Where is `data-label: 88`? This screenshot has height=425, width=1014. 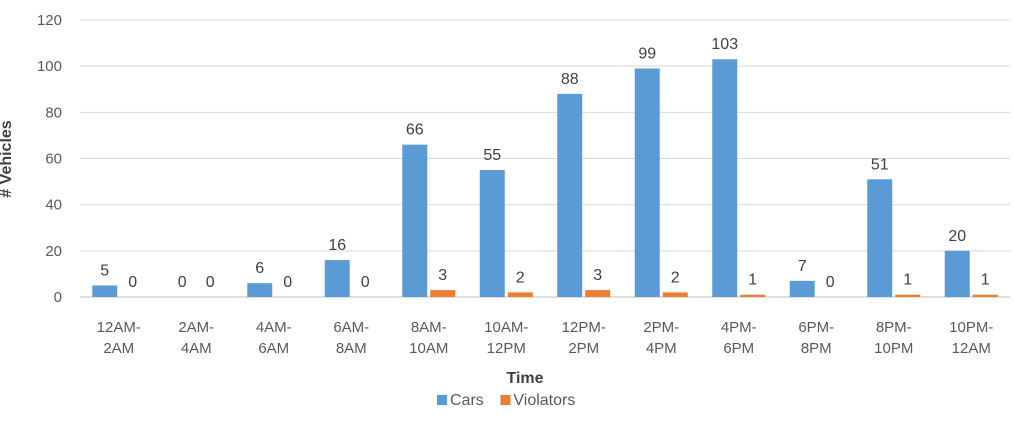 data-label: 88 is located at coordinates (570, 79).